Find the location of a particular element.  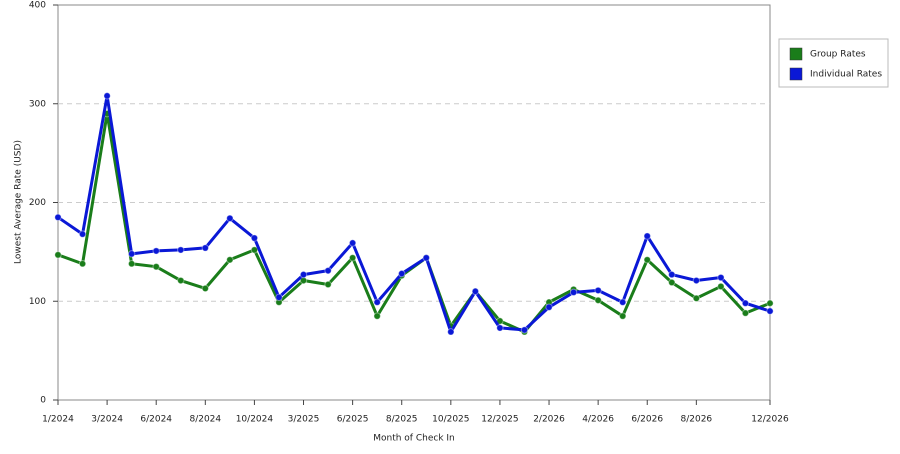

x-tick-label: 8/2025 is located at coordinates (402, 420).